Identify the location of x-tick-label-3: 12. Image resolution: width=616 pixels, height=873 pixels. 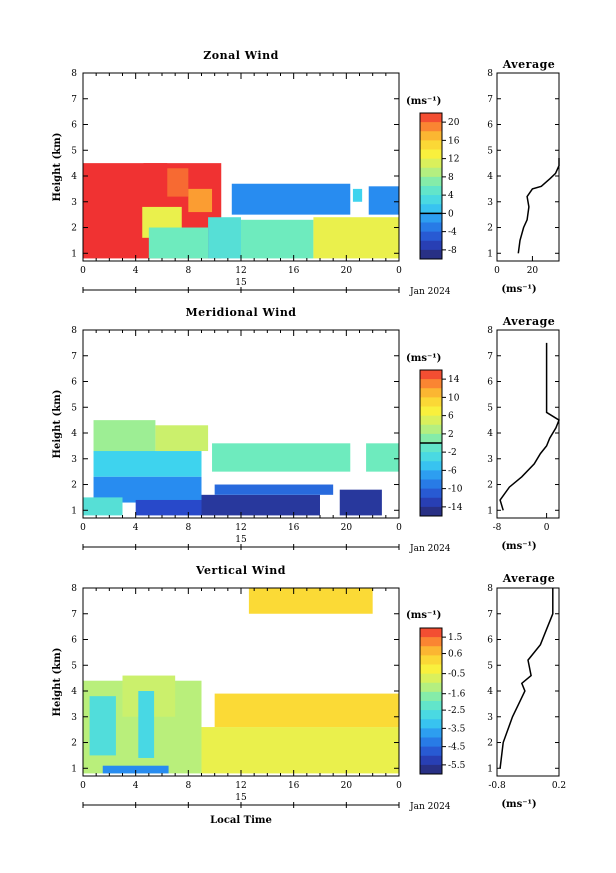
(240, 786).